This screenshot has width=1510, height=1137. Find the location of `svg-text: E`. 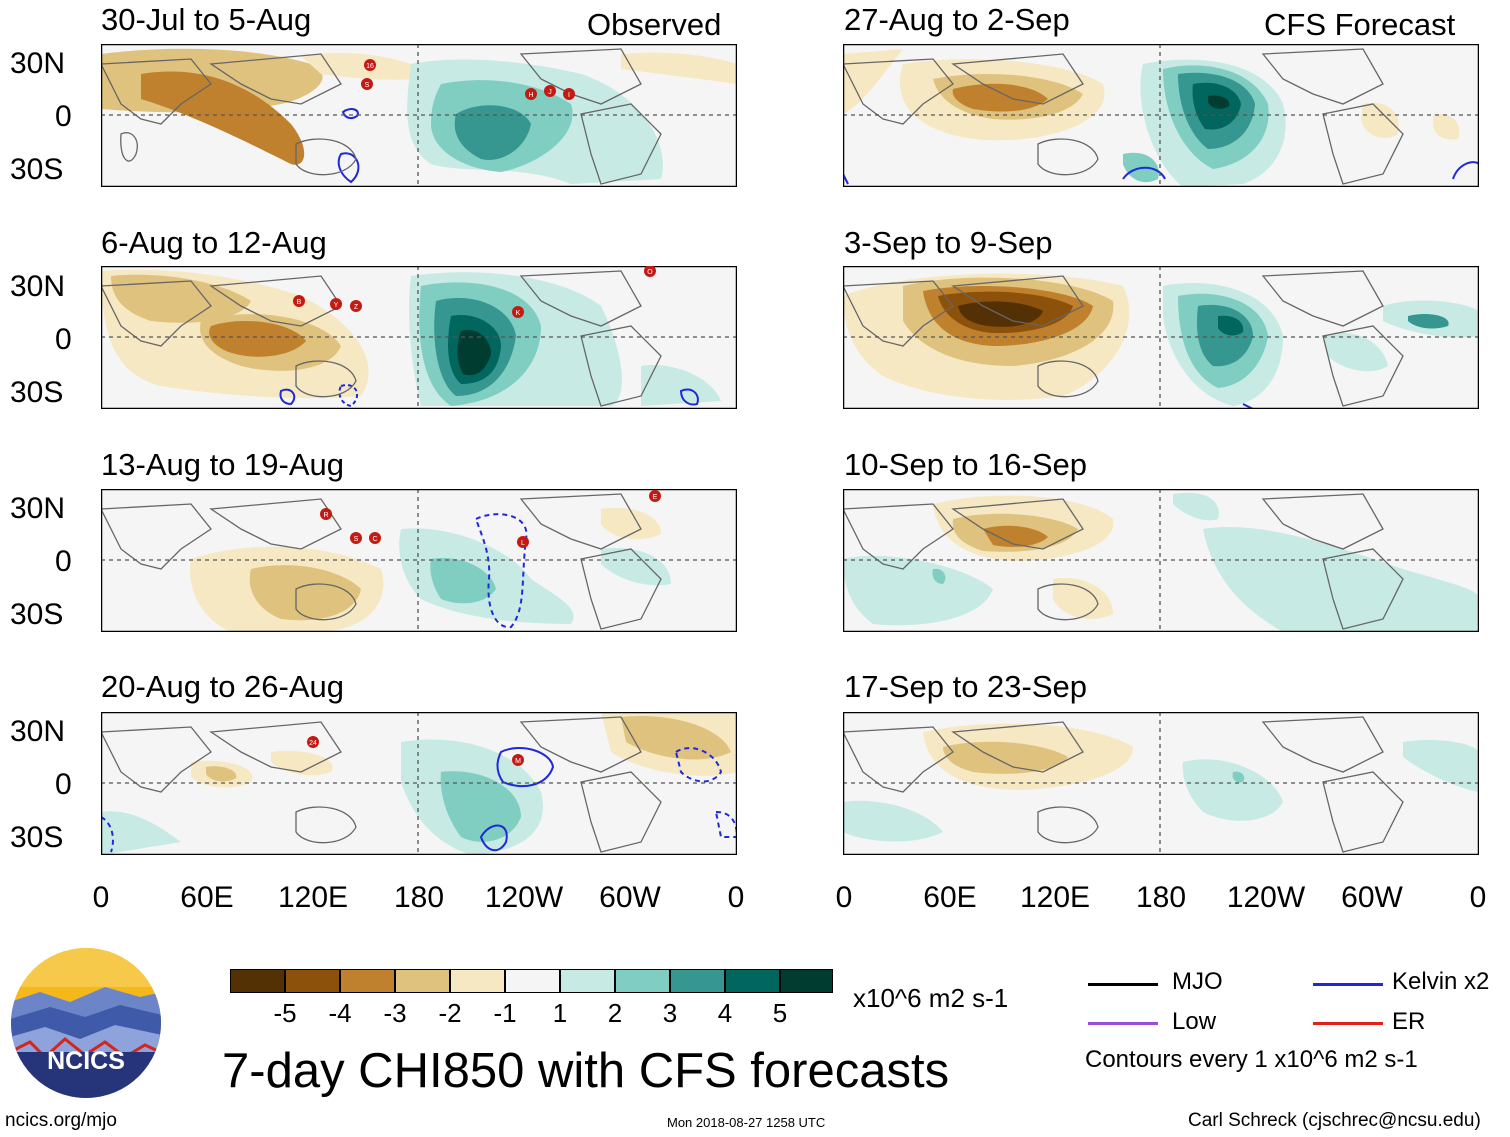

svg-text: E is located at coordinates (655, 497).